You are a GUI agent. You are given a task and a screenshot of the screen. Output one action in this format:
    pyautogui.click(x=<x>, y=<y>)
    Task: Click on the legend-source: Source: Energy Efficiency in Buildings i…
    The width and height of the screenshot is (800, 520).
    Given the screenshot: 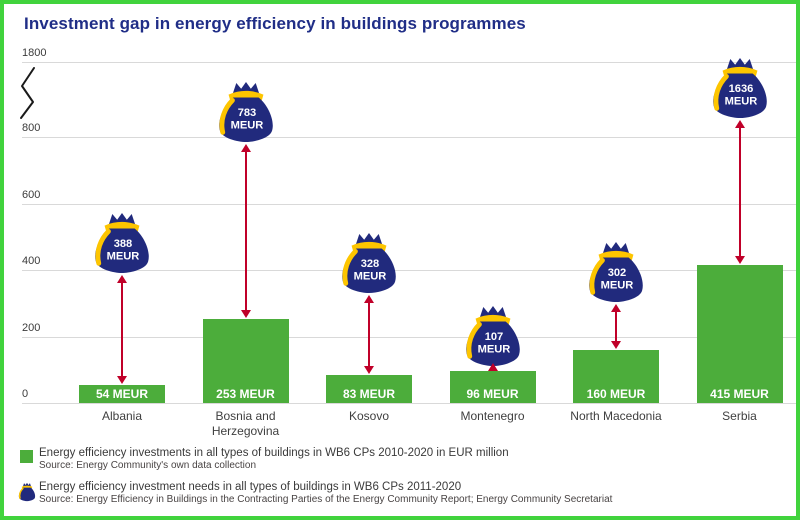 What is the action you would take?
    pyautogui.click(x=326, y=499)
    